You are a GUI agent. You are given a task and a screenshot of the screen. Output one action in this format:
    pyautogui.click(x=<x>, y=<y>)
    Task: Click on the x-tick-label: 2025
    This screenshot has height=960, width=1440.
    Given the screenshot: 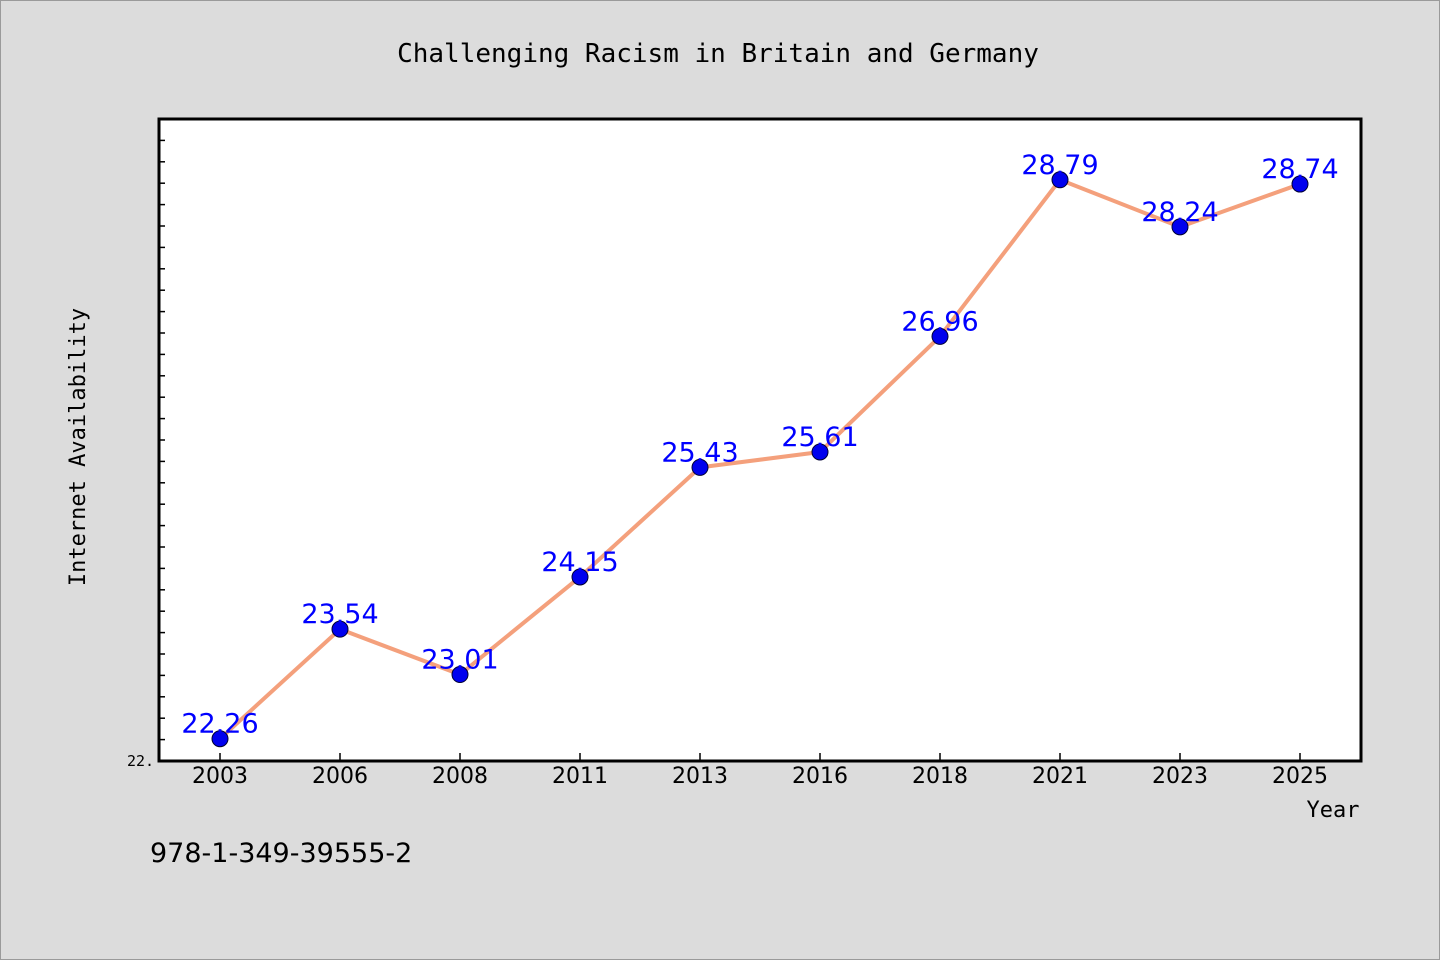 What is the action you would take?
    pyautogui.click(x=1300, y=776)
    